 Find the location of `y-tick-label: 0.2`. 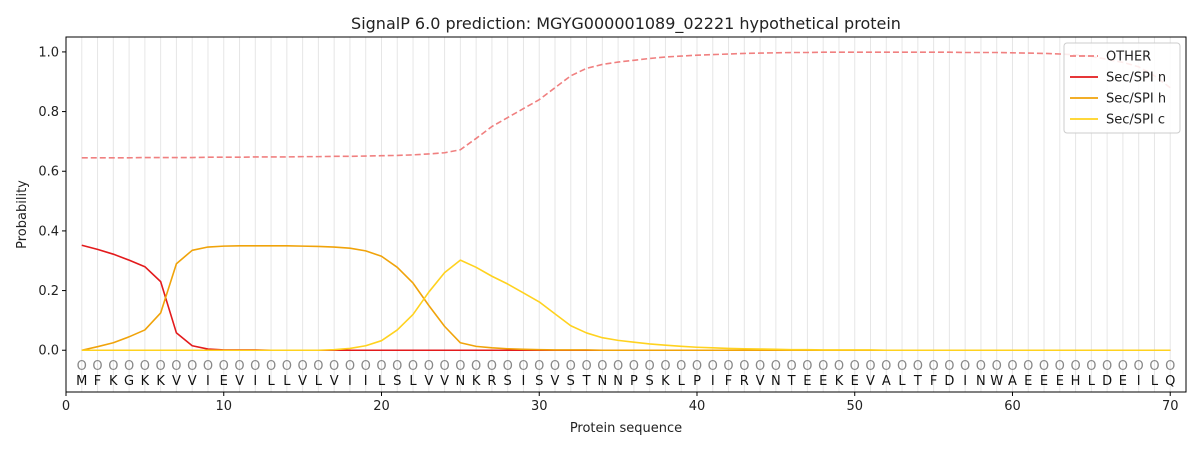

y-tick-label: 0.2 is located at coordinates (48, 291).